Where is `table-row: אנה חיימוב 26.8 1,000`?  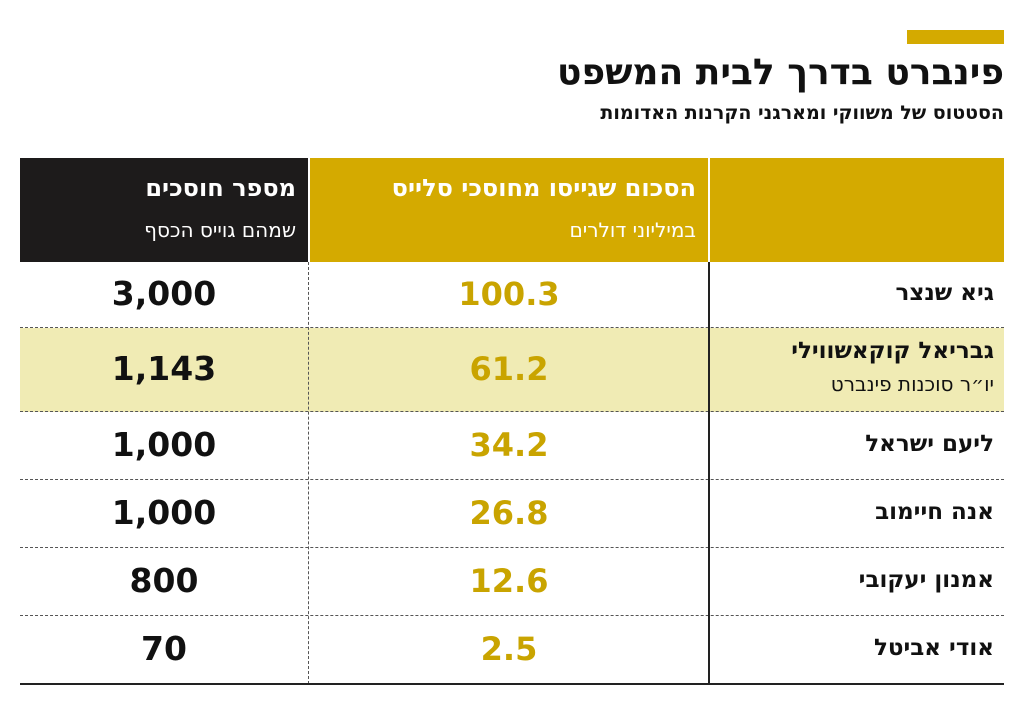 table-row: אנה חיימוב 26.8 1,000 is located at coordinates (512, 514).